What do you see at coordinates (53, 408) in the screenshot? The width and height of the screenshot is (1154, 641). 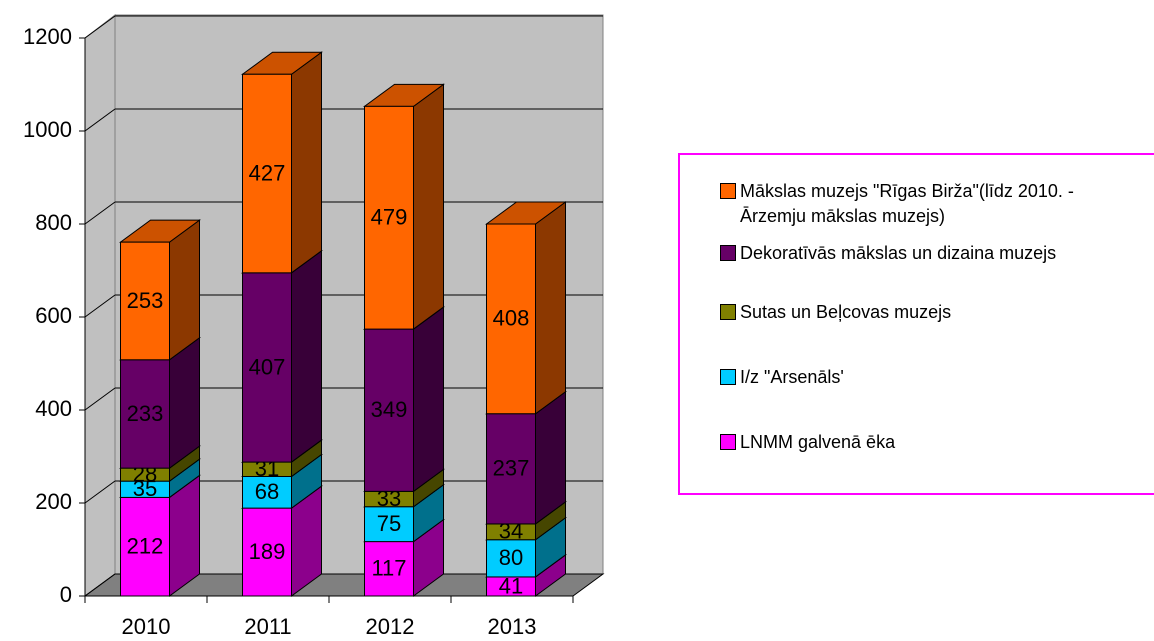 I see `y-tick-label: 400` at bounding box center [53, 408].